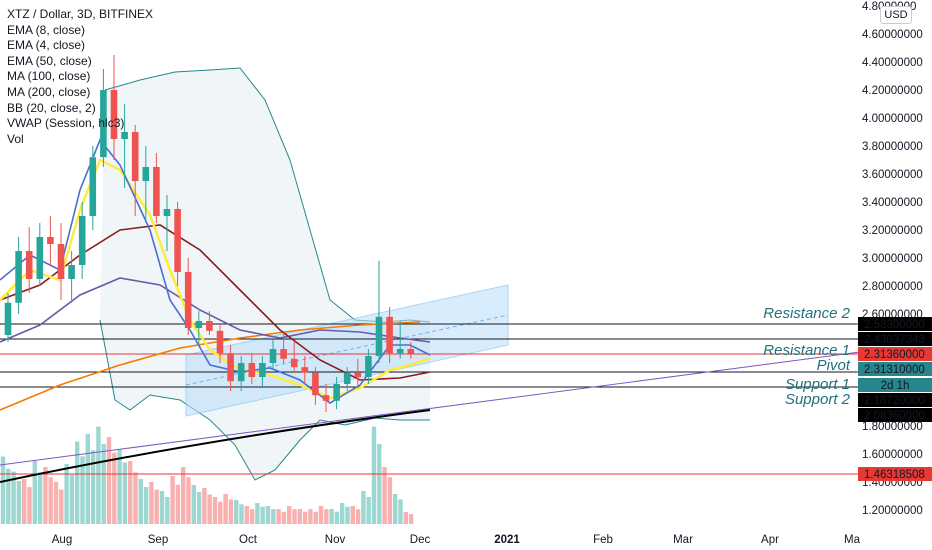 Image resolution: width=932 pixels, height=550 pixels. What do you see at coordinates (46, 45) in the screenshot?
I see `legend-ema4: EMA (4, close)` at bounding box center [46, 45].